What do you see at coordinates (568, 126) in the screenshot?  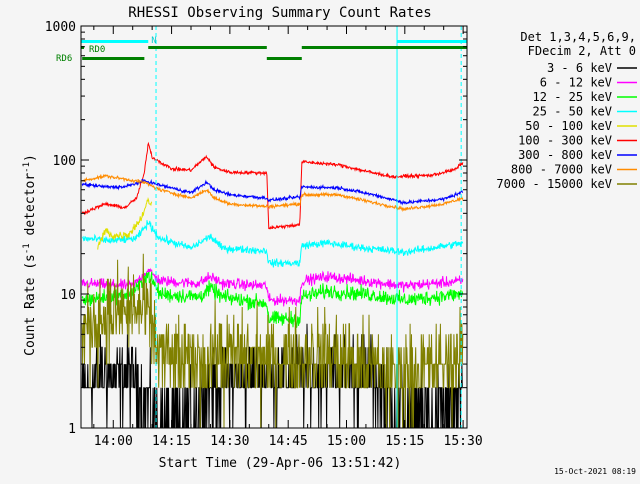 I see `legend-label-4: 50 - 100 keV` at bounding box center [568, 126].